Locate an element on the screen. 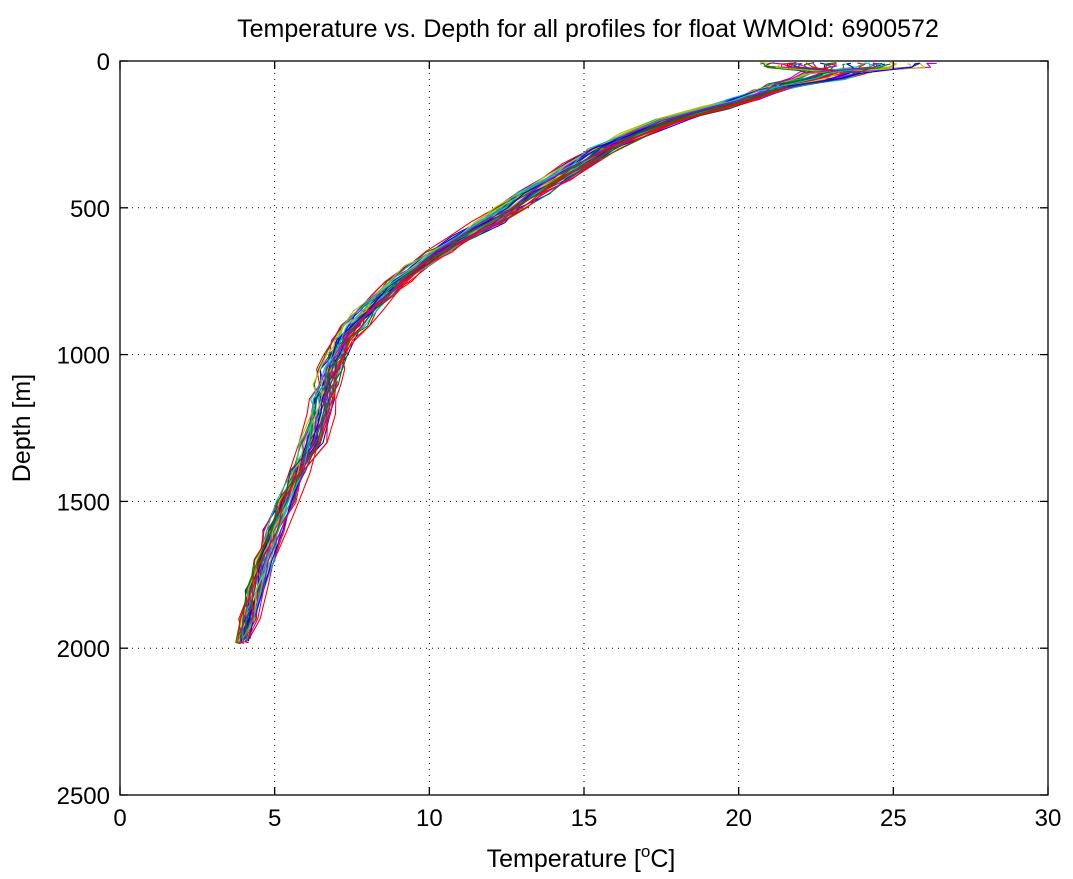 Image resolution: width=1073 pixels, height=879 pixels. x-tick-label-4: 20 is located at coordinates (738, 818).